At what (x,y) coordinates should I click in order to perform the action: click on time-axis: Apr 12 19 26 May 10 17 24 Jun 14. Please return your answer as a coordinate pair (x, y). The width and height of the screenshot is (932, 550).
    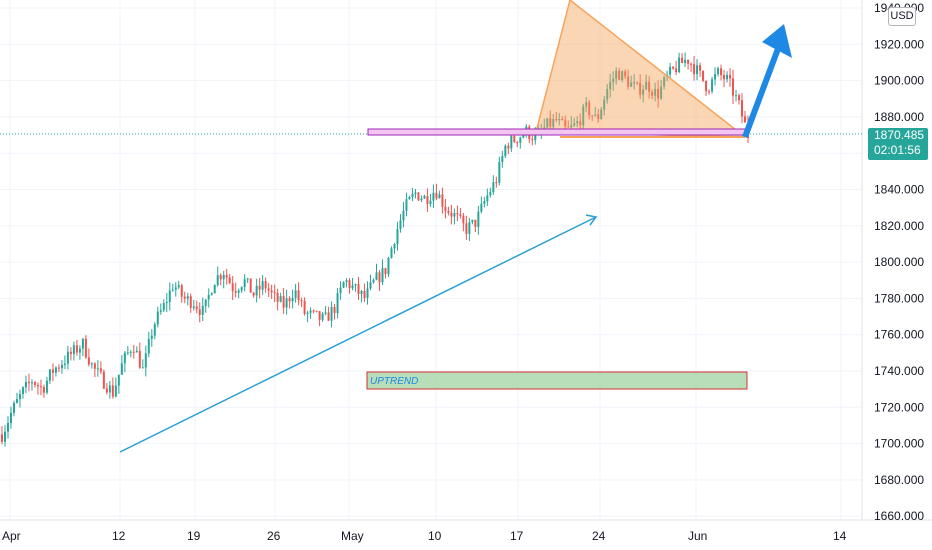
    Looking at the image, I should click on (424, 536).